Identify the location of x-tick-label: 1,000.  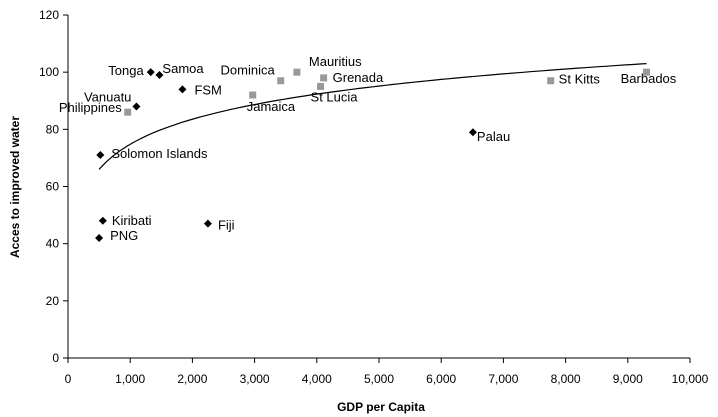
(130, 379).